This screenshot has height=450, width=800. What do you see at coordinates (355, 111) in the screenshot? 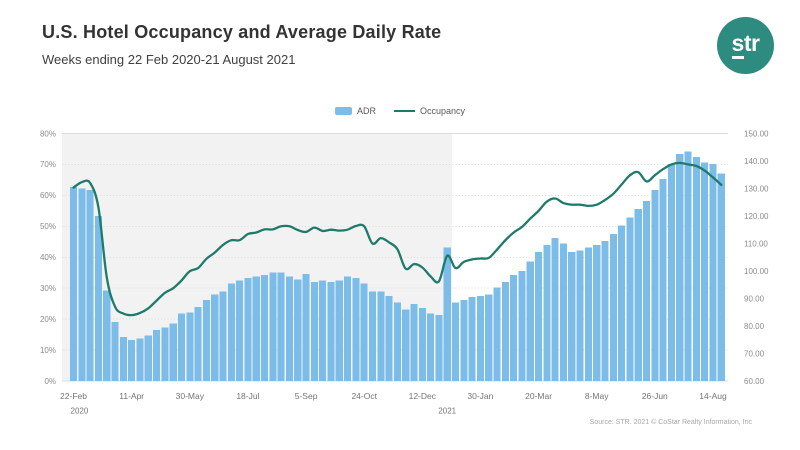
I see `legend-item-adr: ADR` at bounding box center [355, 111].